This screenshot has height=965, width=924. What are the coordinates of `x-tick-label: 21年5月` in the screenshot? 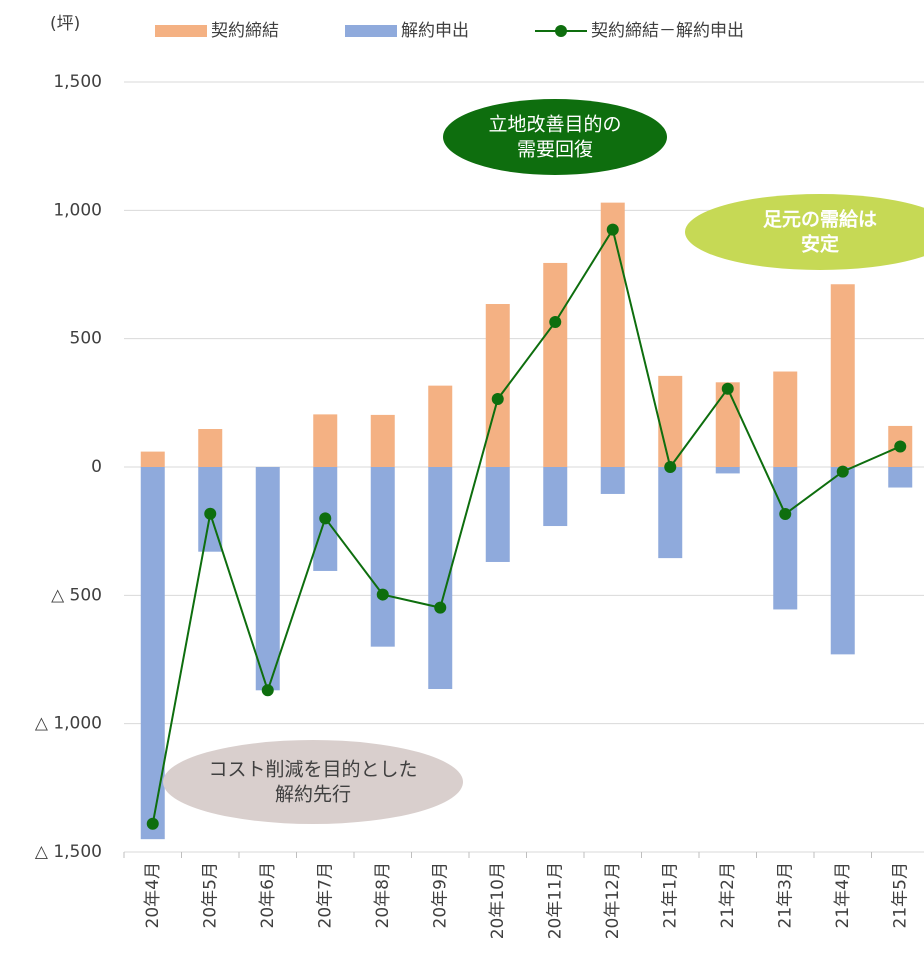 It's located at (900, 895).